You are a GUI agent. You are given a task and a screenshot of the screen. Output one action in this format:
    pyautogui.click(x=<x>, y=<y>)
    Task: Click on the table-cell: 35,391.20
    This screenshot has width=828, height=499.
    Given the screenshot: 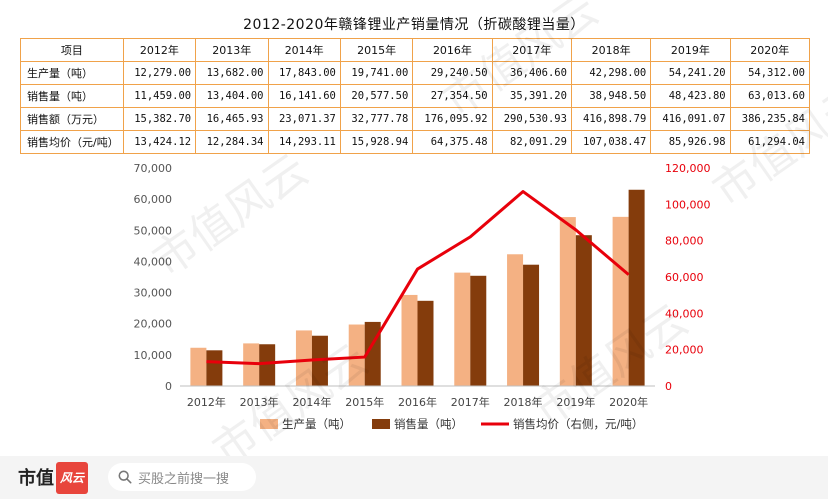 What is the action you would take?
    pyautogui.click(x=531, y=96)
    